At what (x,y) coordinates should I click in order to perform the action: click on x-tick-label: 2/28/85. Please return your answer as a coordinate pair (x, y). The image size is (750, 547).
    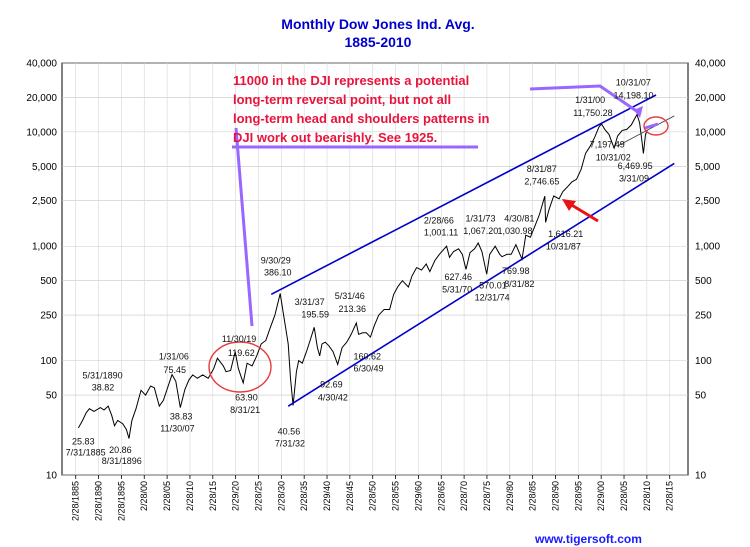
    Looking at the image, I should click on (533, 496).